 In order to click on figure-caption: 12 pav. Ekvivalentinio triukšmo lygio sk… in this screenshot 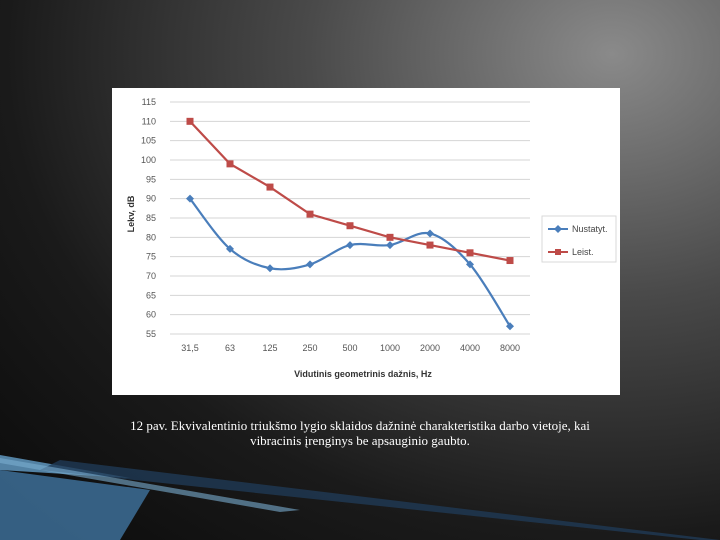, I will do `click(360, 433)`.